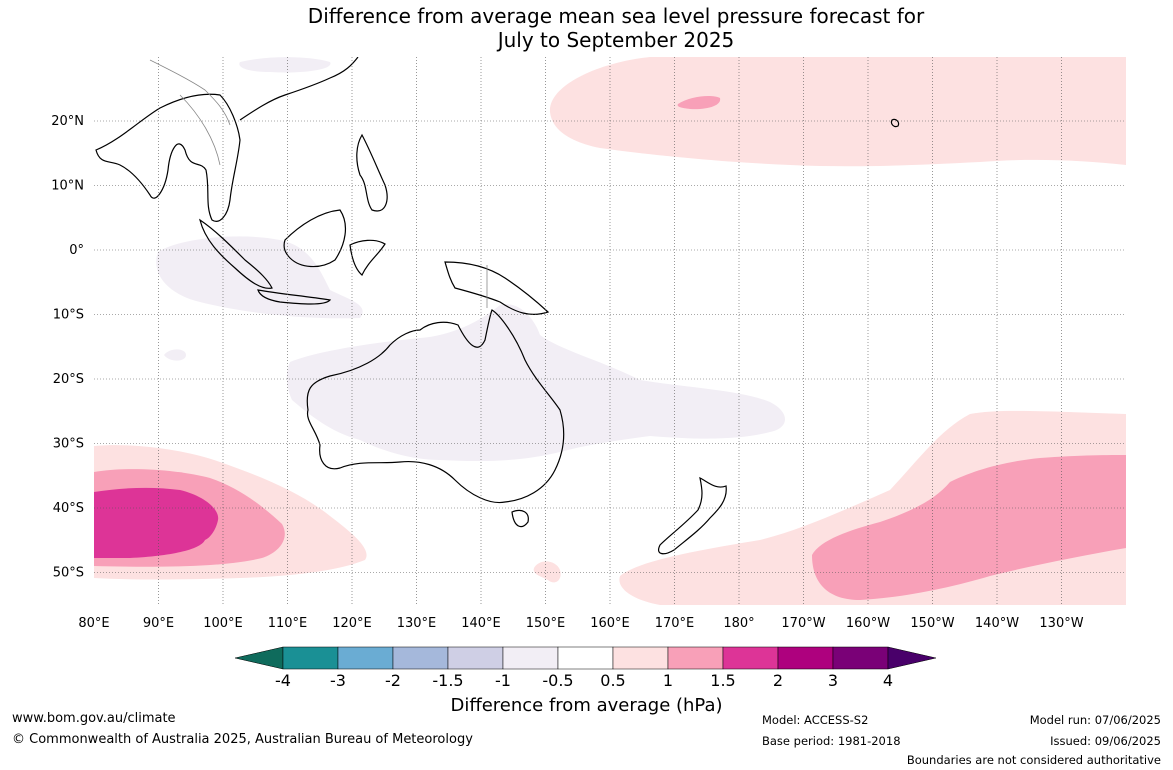  What do you see at coordinates (932, 623) in the screenshot?
I see `longitude-label: 150°W` at bounding box center [932, 623].